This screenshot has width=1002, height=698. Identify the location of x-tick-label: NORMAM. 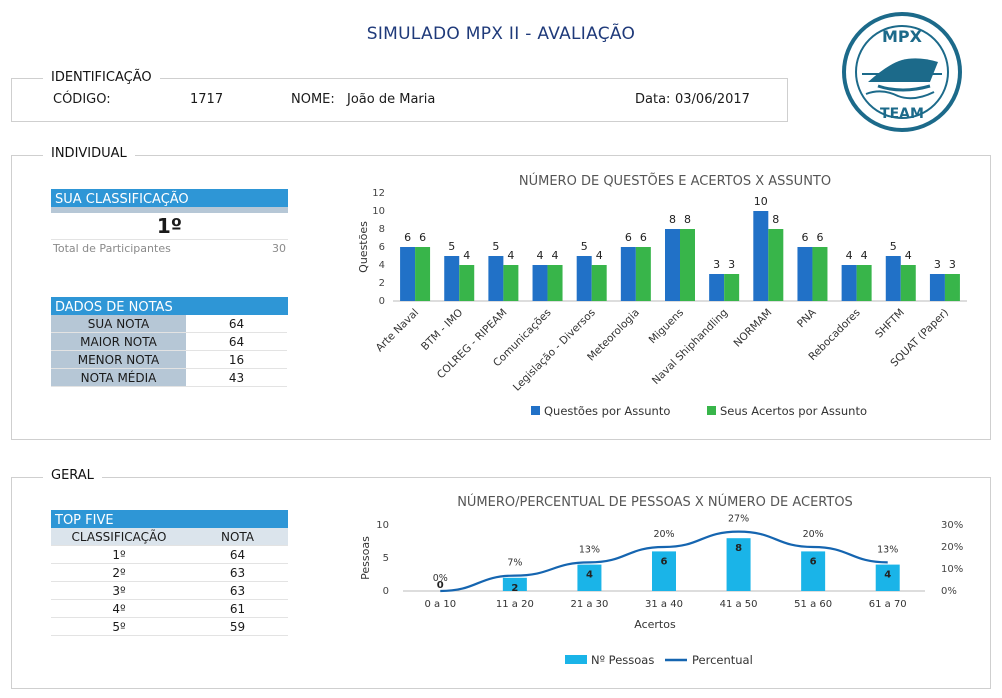
(752, 328).